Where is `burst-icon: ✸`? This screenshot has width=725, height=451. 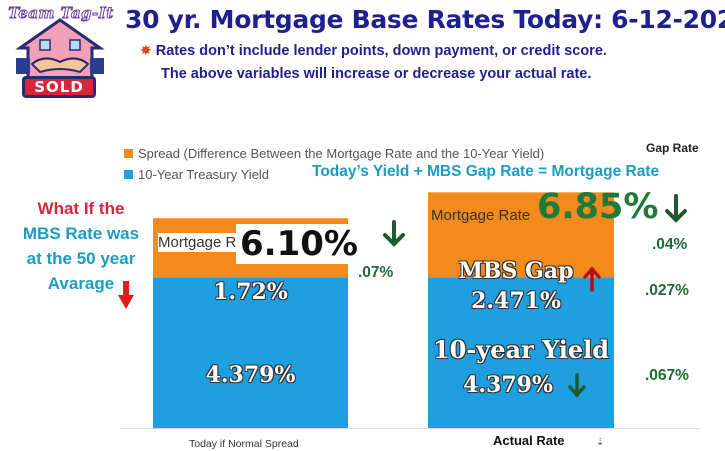
burst-icon: ✸ is located at coordinates (146, 50).